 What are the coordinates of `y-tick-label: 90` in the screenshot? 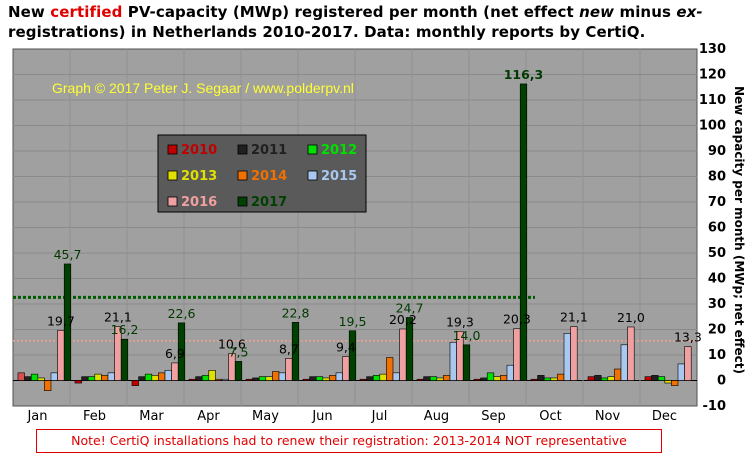 It's located at (717, 151).